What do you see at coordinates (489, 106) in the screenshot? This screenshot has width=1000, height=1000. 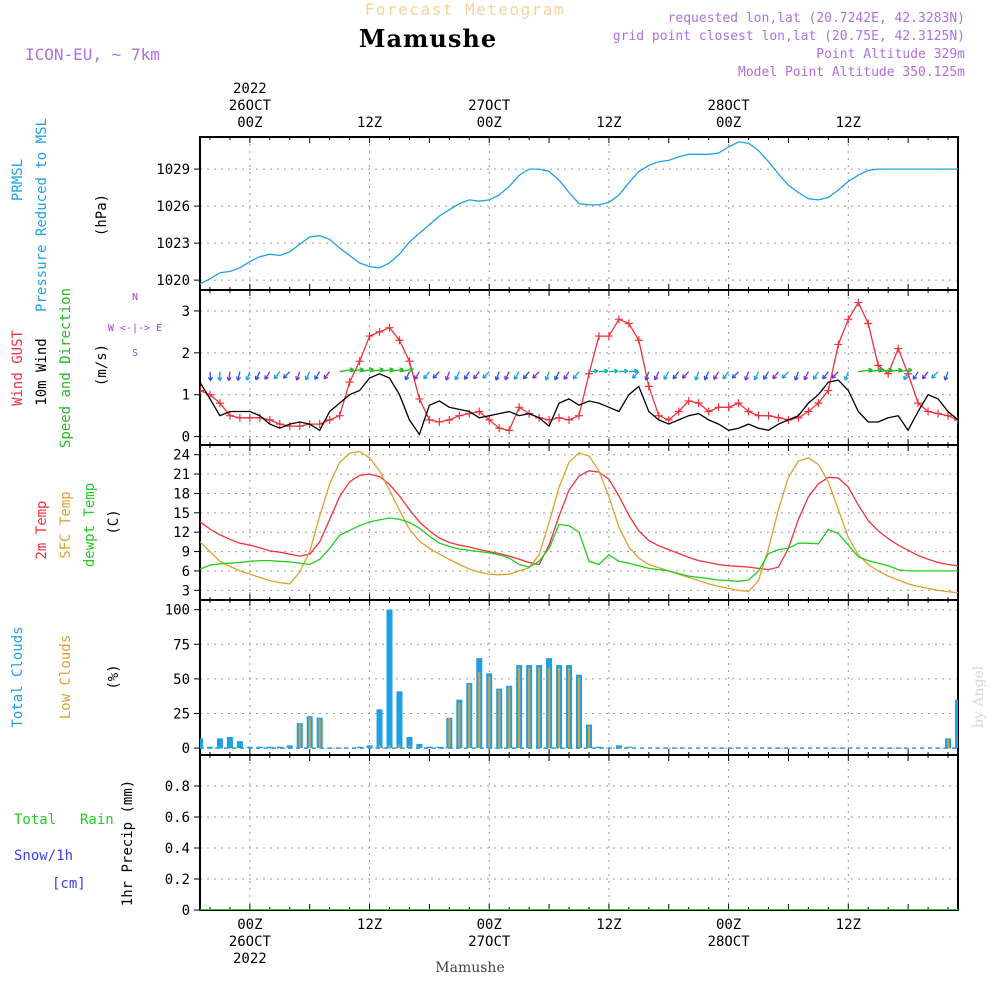 I see `top-time-label: 27OCT` at bounding box center [489, 106].